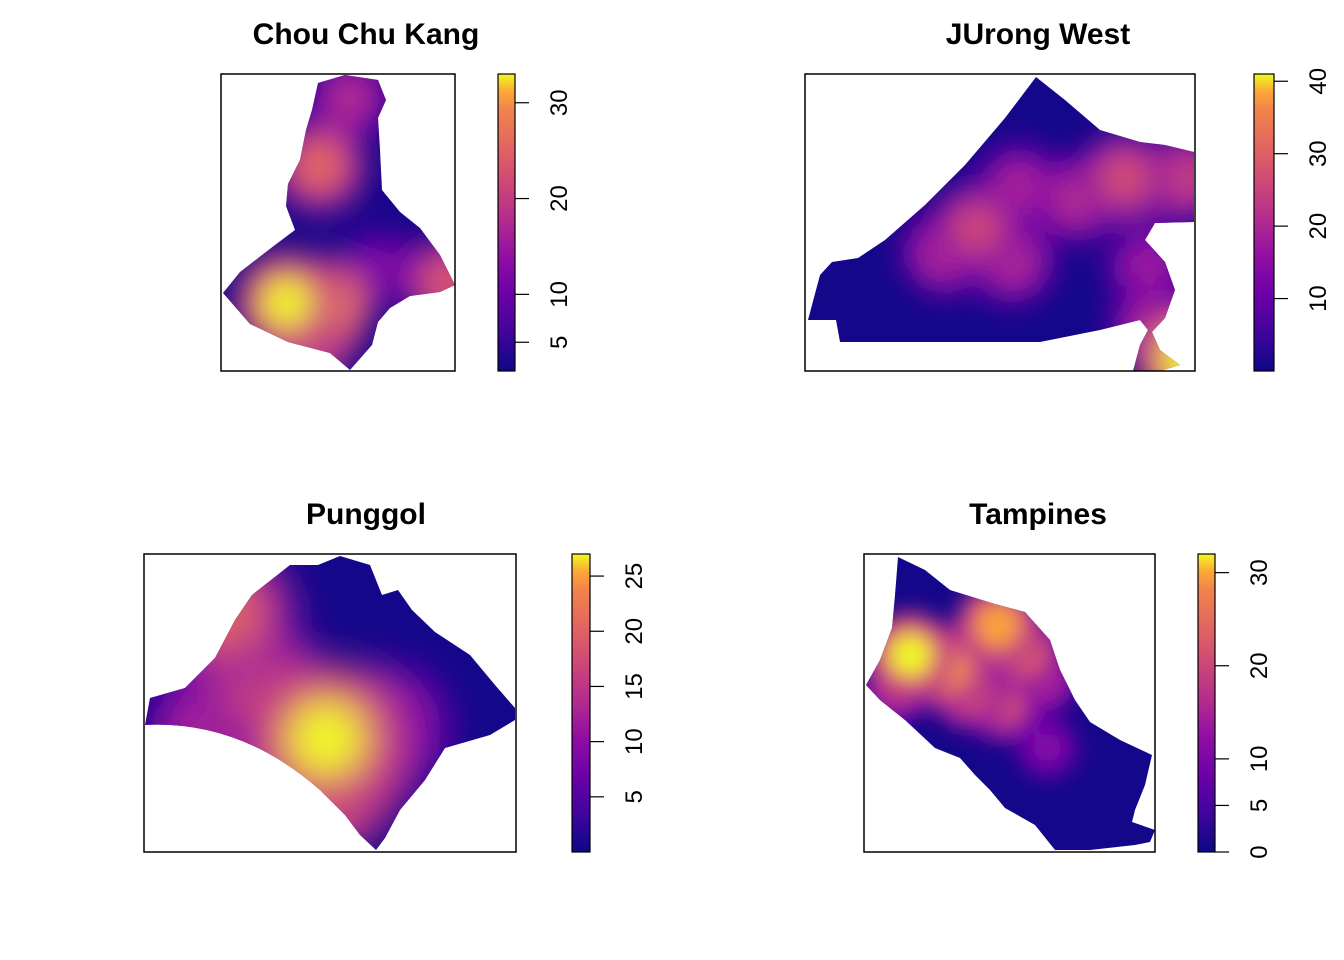 The width and height of the screenshot is (1344, 960). Describe the element at coordinates (1244, 709) in the screenshot. I see `colorbar-ticks: 0 5 10 20 30` at that location.